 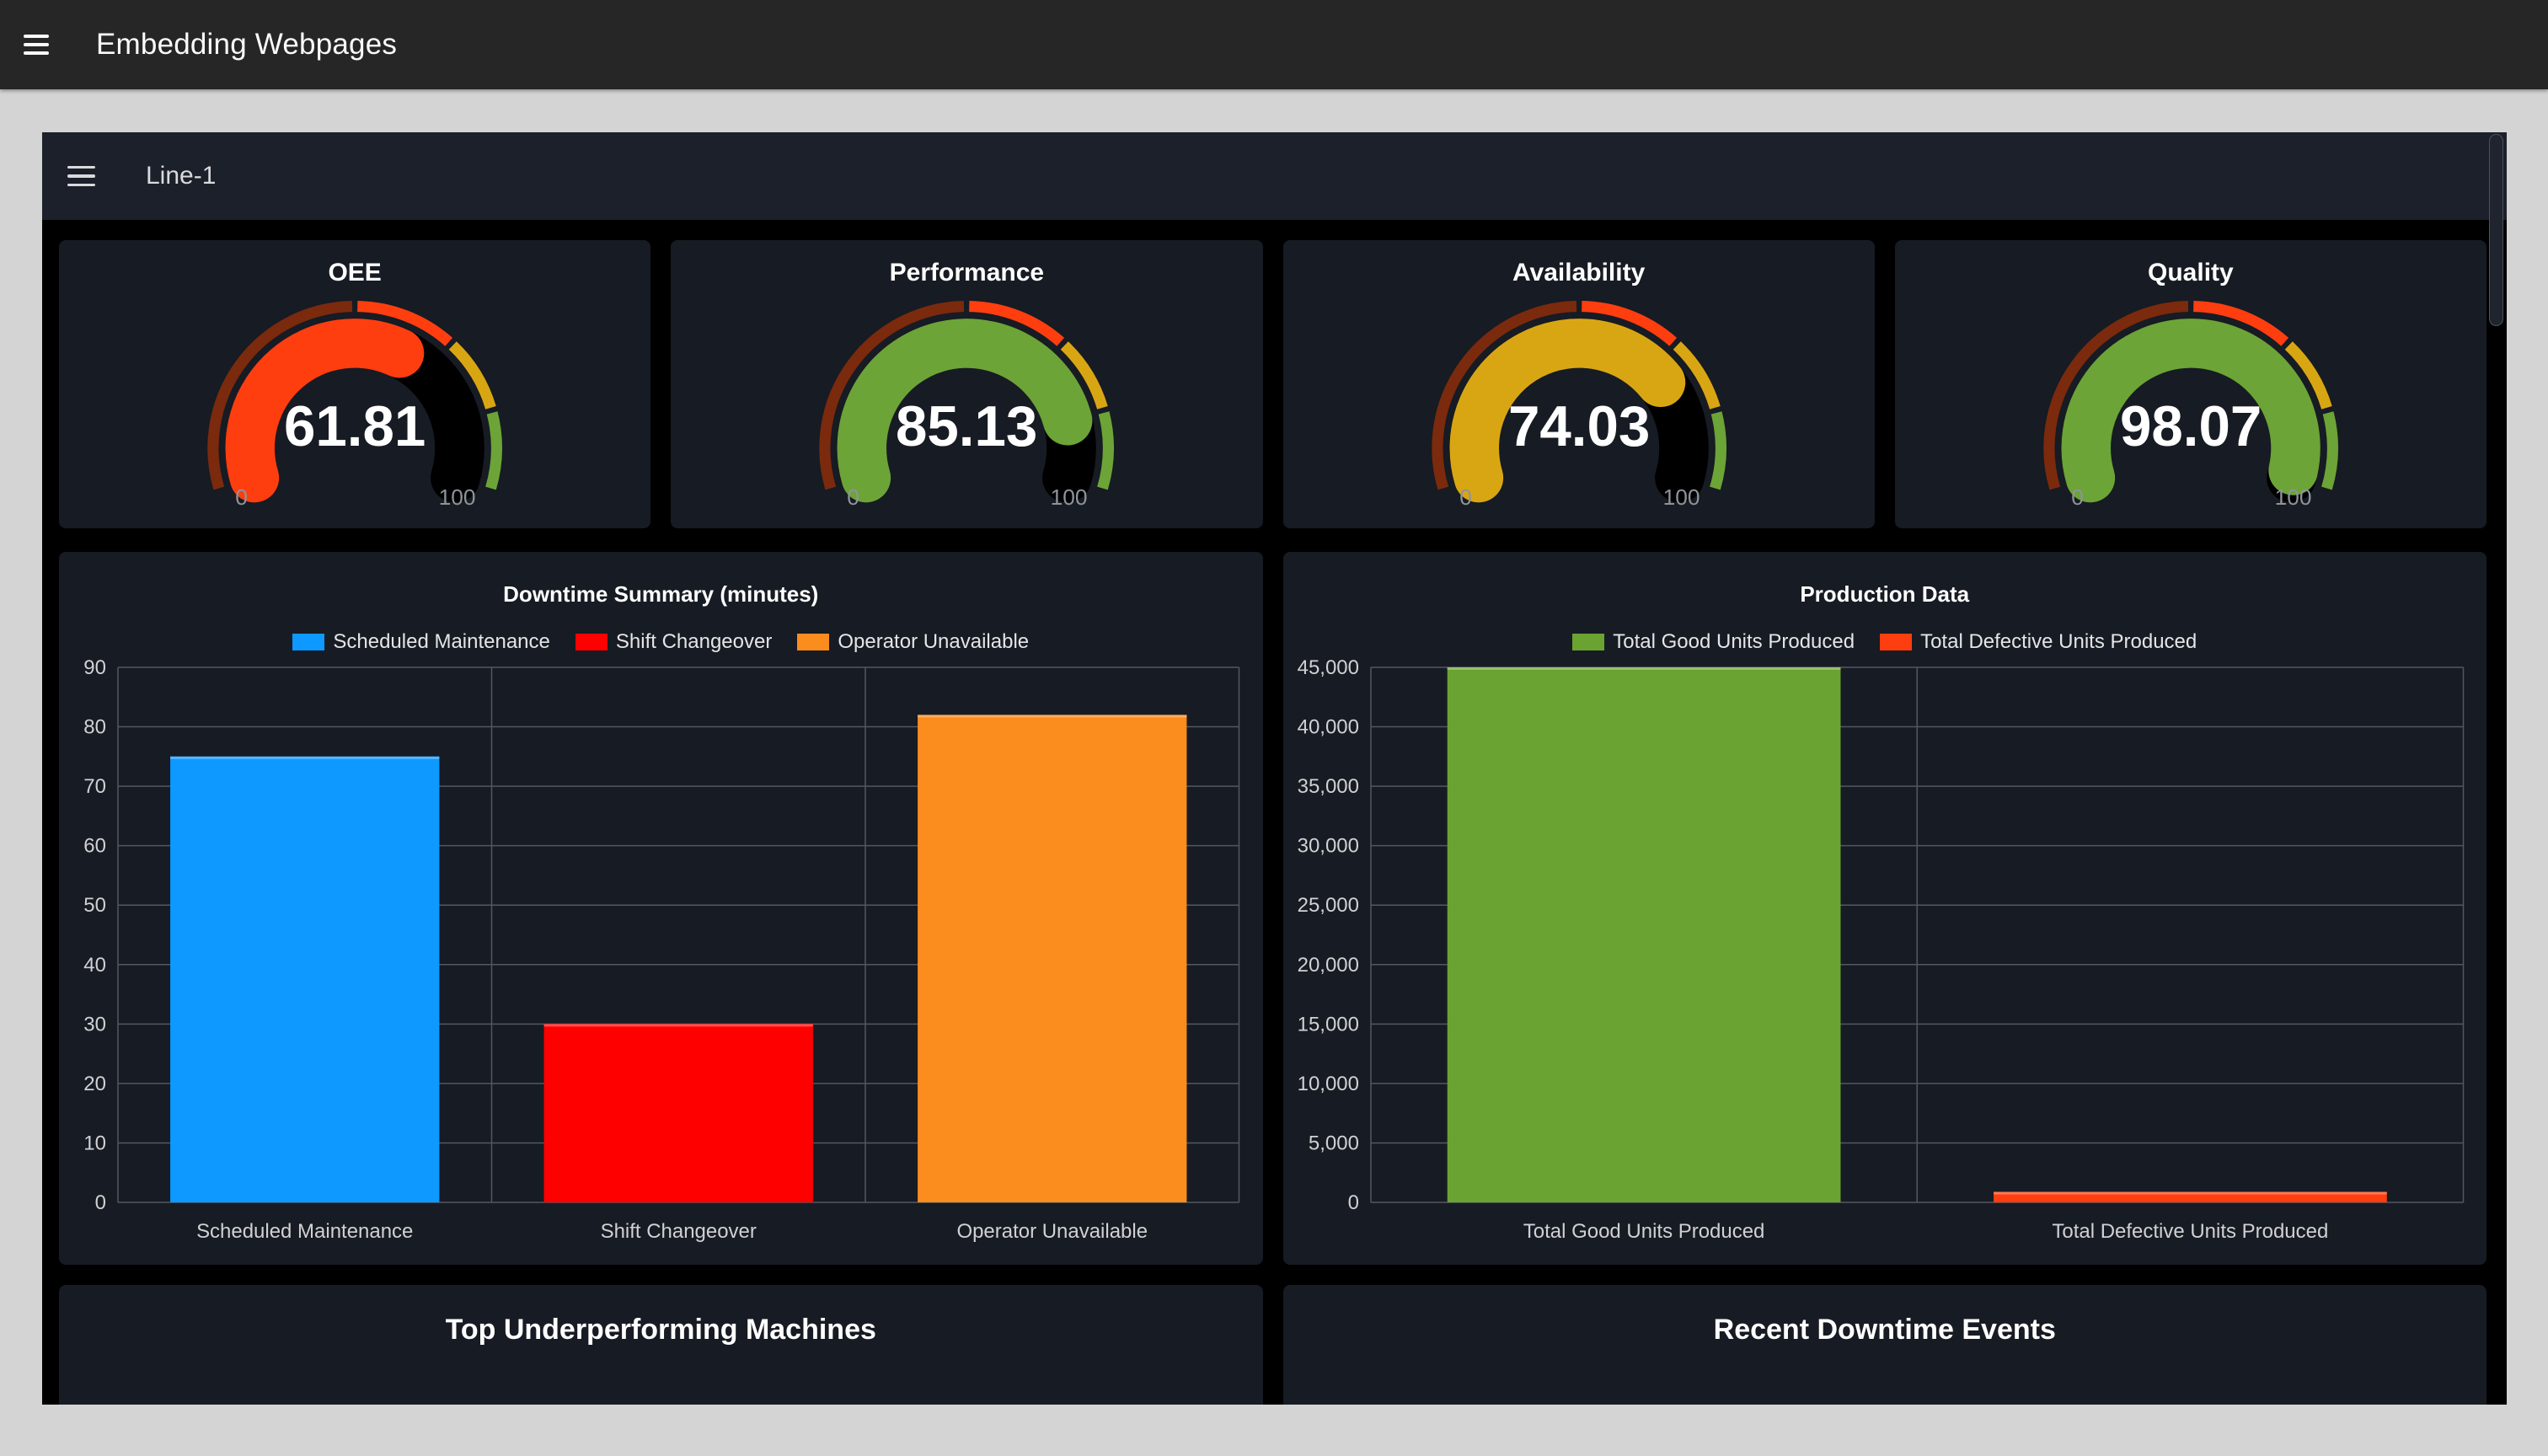 I want to click on app-title: Embedding Webpages, so click(x=247, y=44).